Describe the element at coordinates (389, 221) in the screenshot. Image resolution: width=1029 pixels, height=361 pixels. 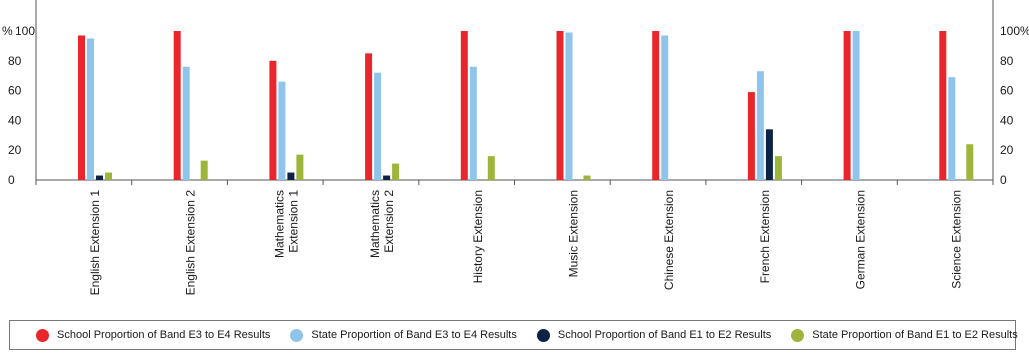
I see `x-tick-label-line: Extension 2` at that location.